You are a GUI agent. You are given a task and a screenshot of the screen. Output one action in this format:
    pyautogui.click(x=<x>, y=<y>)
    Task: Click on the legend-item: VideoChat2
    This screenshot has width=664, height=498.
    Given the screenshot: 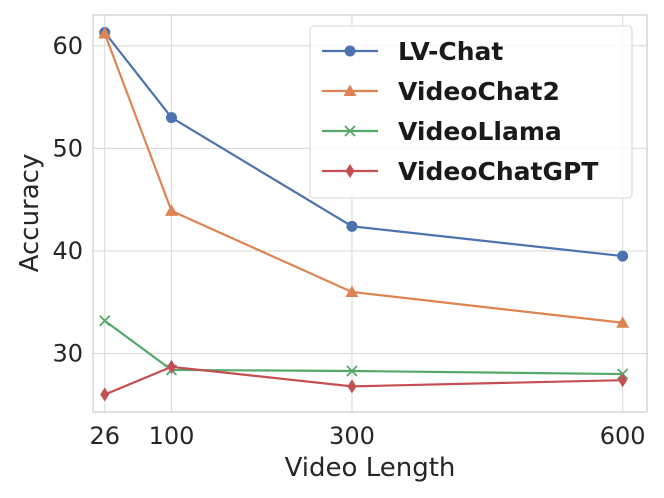 What is the action you would take?
    pyautogui.click(x=441, y=91)
    